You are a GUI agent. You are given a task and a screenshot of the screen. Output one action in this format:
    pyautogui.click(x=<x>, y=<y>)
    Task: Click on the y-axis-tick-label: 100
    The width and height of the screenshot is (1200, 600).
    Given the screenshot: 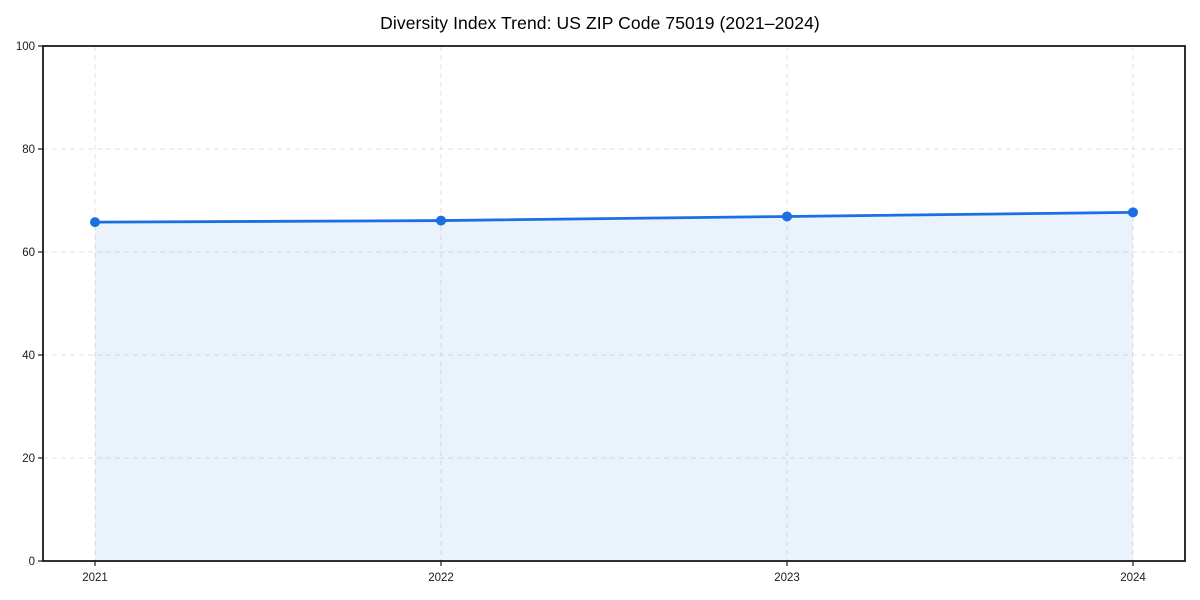 What is the action you would take?
    pyautogui.click(x=25, y=47)
    